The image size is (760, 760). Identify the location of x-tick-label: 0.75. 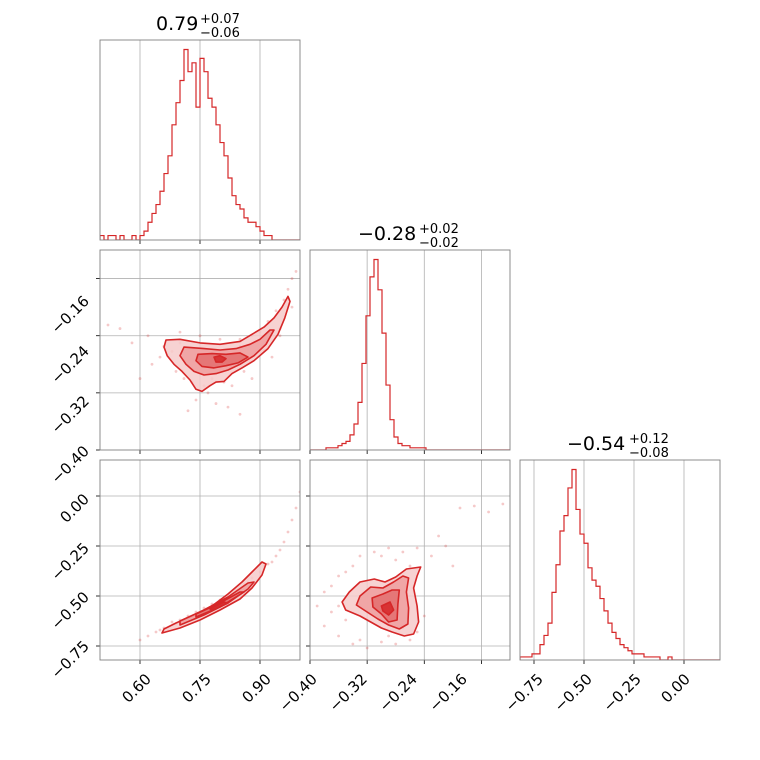
(196, 688).